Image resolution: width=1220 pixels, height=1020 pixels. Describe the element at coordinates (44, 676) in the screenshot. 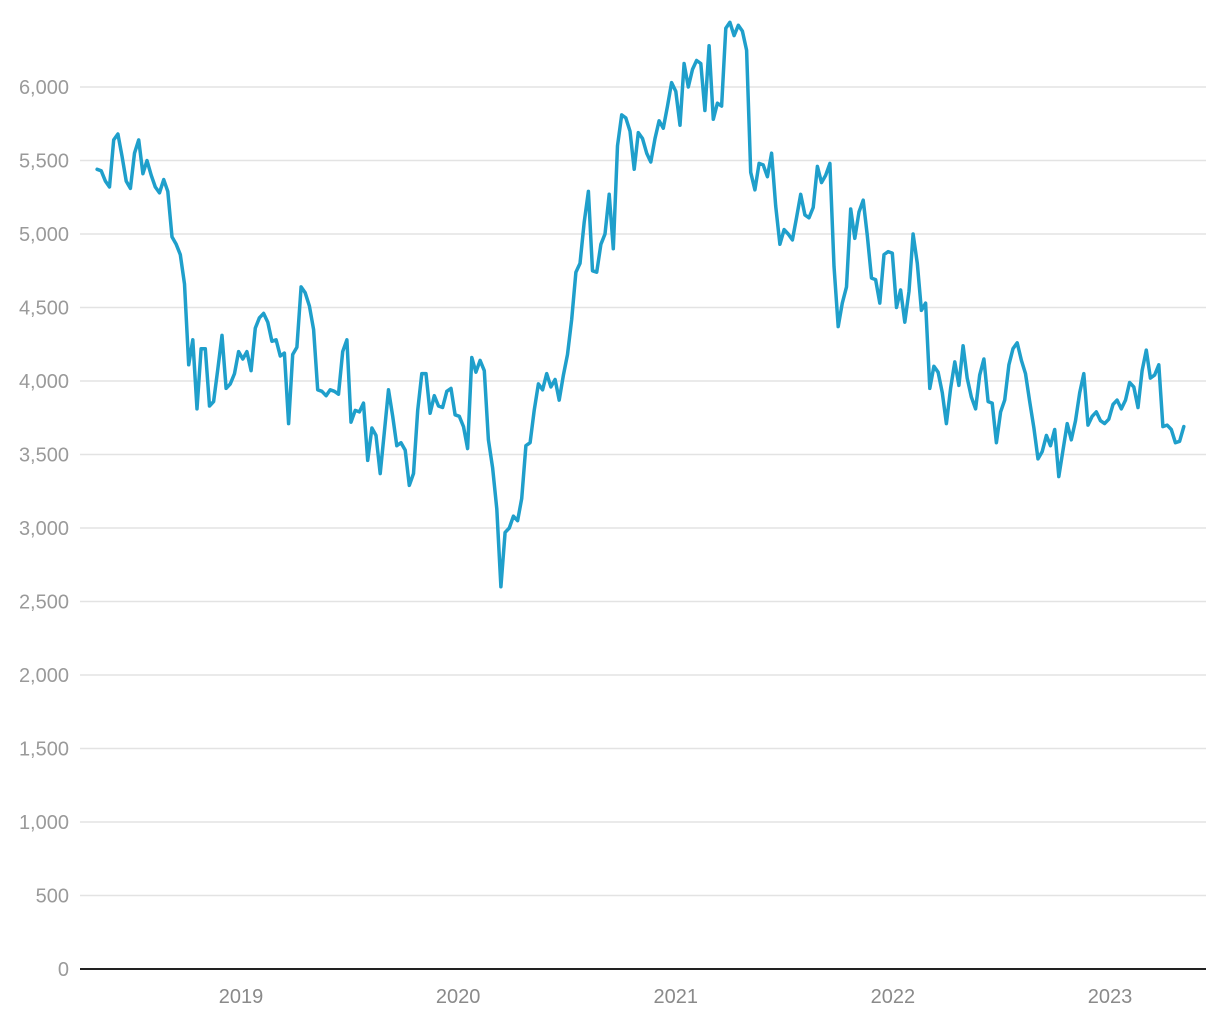

I see `y-tick-label: 2,000` at that location.